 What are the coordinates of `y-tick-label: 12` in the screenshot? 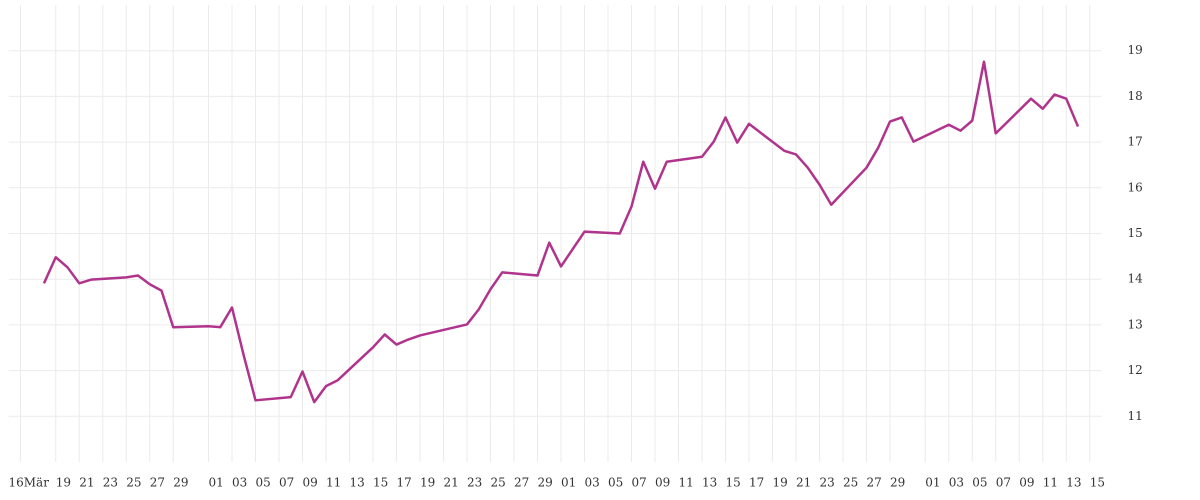 It's located at (1135, 370).